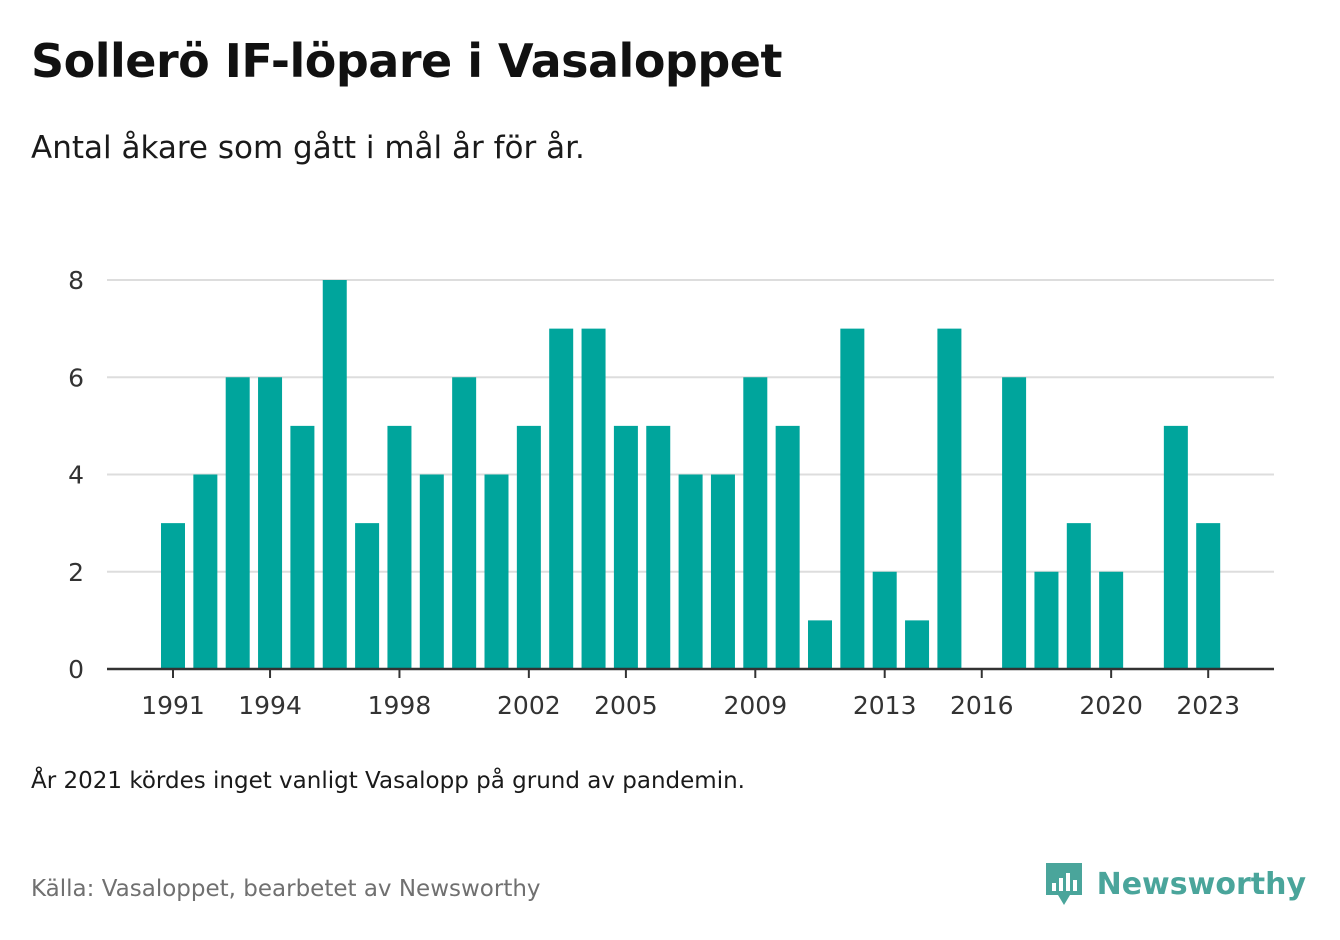 The width and height of the screenshot is (1340, 940). Describe the element at coordinates (237, 523) in the screenshot. I see `bar-1993` at that location.